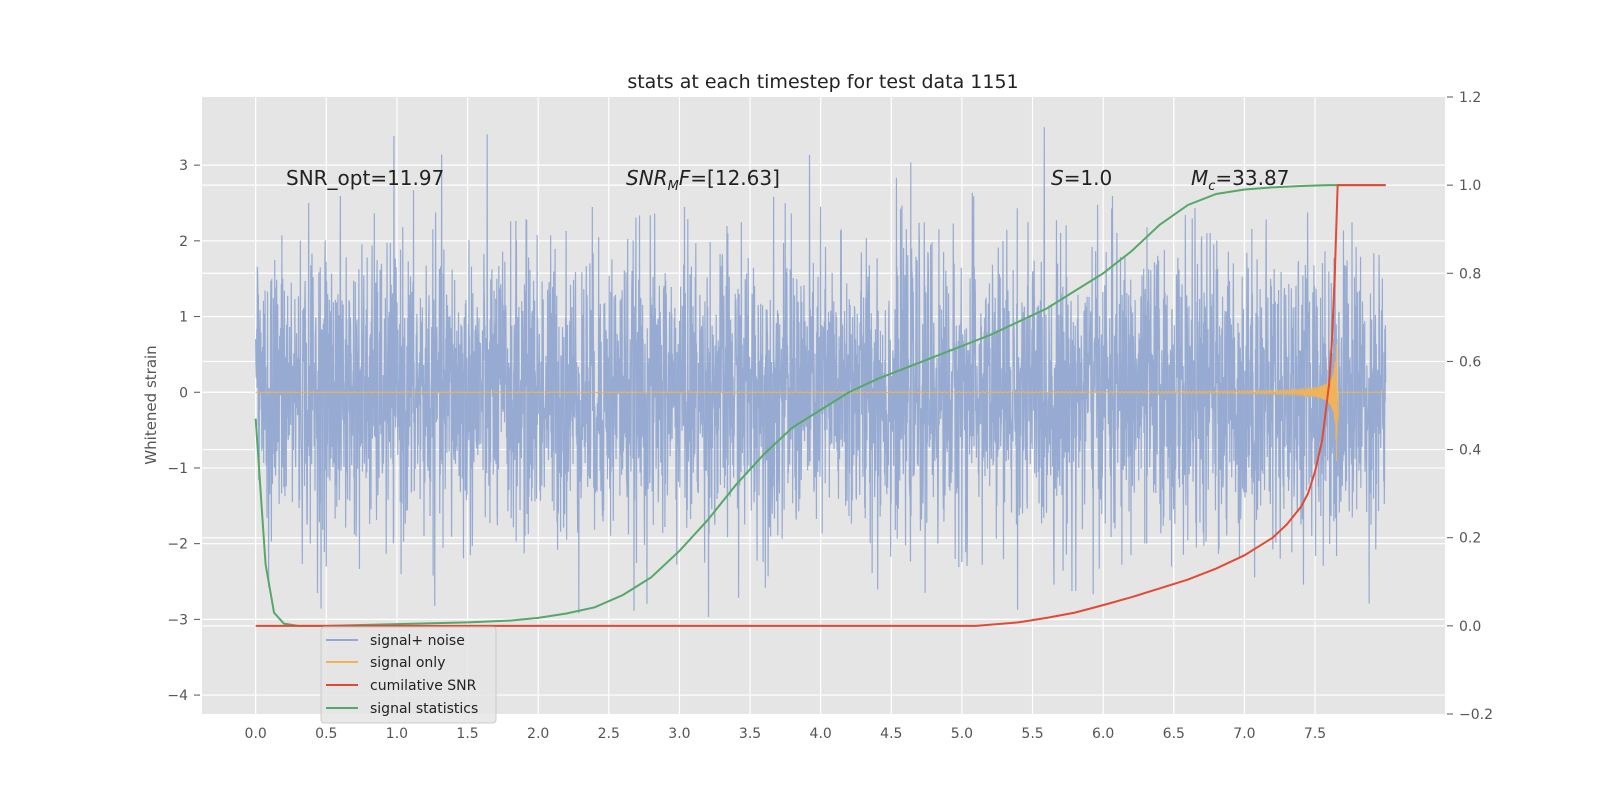 The width and height of the screenshot is (1600, 800). Describe the element at coordinates (177, 469) in the screenshot. I see `y-tick-label: −1` at that location.